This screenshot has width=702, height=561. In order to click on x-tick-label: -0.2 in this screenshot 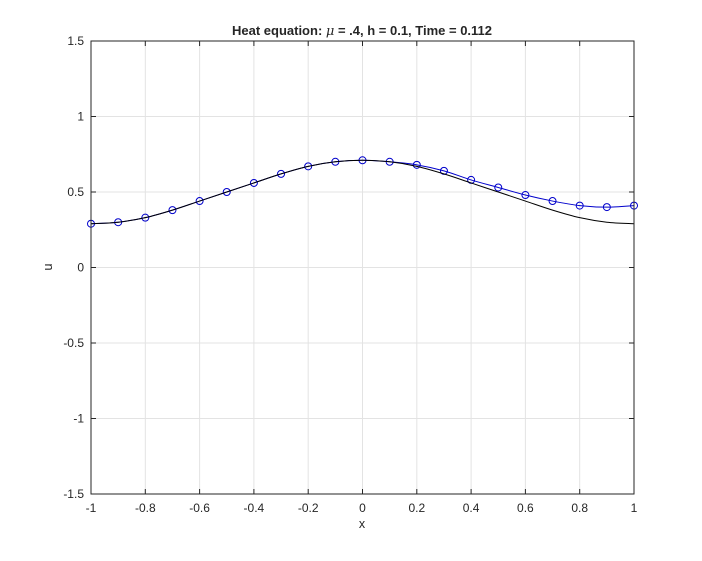, I will do `click(308, 508)`.